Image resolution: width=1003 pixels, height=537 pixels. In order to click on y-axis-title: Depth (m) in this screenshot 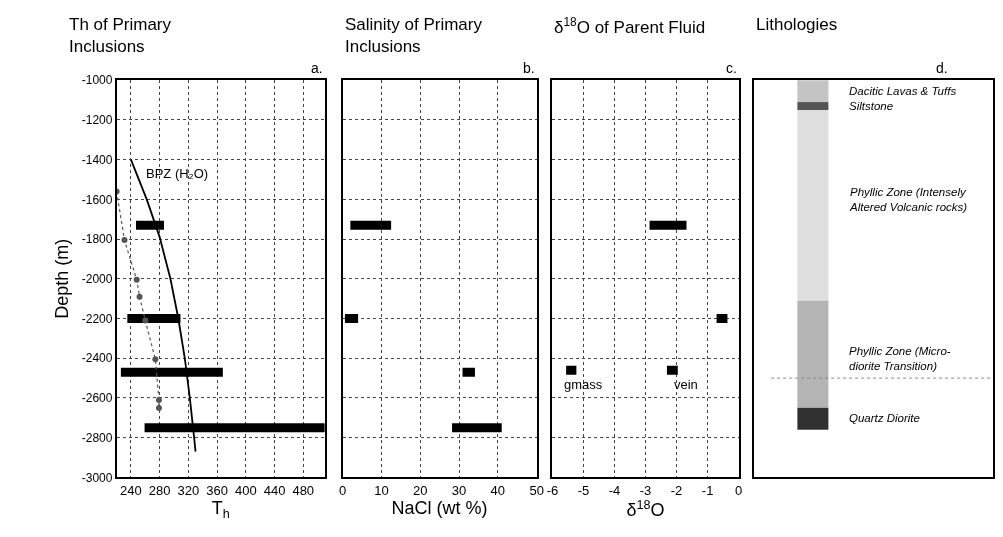, I will do `click(62, 278)`.